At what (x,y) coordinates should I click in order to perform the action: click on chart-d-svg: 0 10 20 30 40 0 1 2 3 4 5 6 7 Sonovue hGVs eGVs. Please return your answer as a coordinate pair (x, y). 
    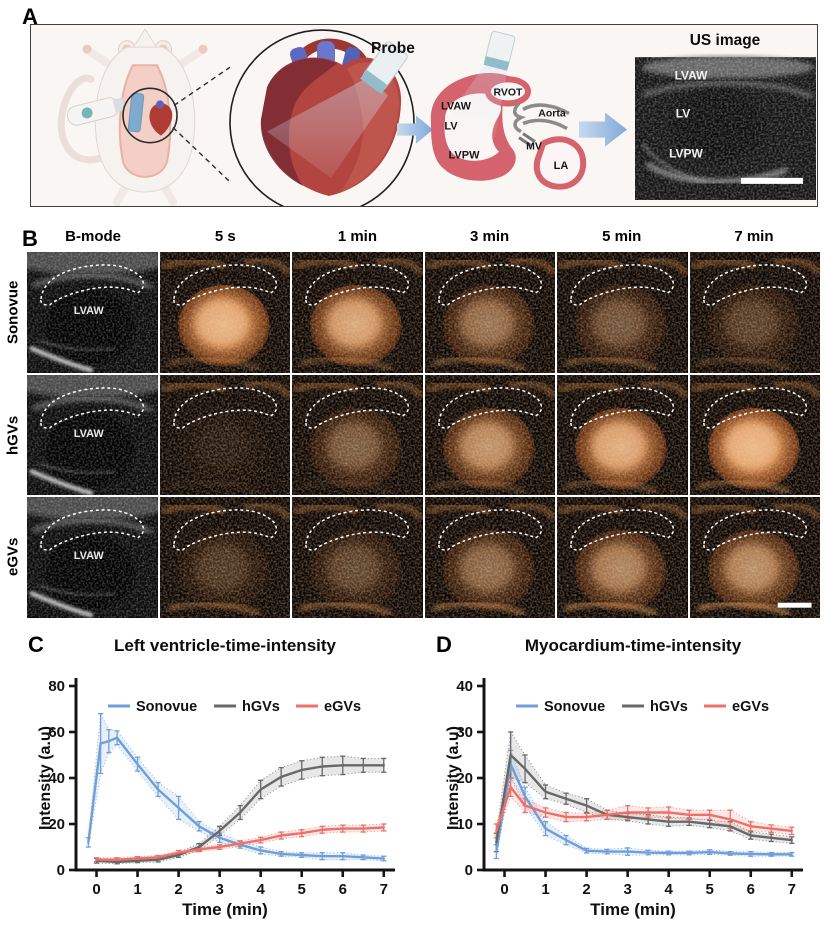
    Looking at the image, I should click on (629, 788).